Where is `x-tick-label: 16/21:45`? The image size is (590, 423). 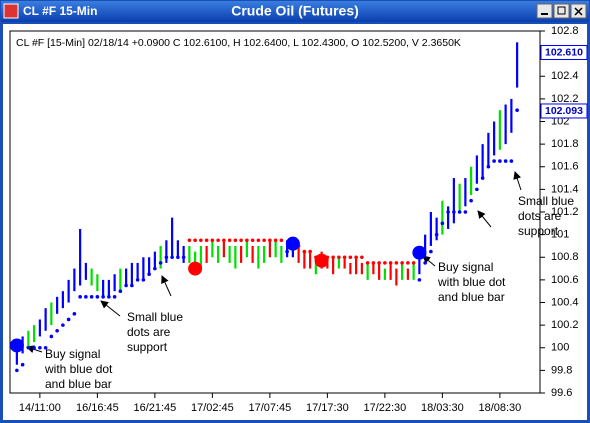
x-tick-label: 16/21:45 is located at coordinates (154, 408).